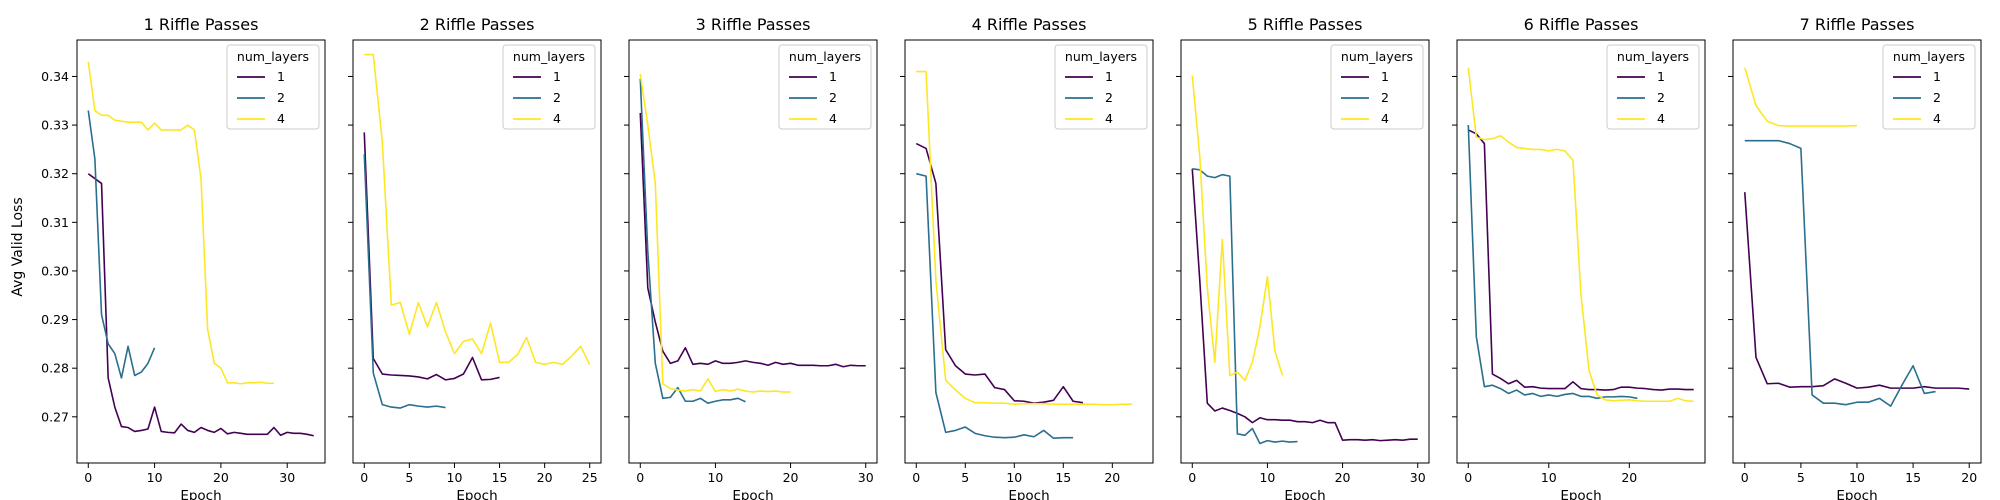 This screenshot has height=500, width=2000. Describe the element at coordinates (1581, 24) in the screenshot. I see `subplot-title: 6 Riffle Passes` at that location.